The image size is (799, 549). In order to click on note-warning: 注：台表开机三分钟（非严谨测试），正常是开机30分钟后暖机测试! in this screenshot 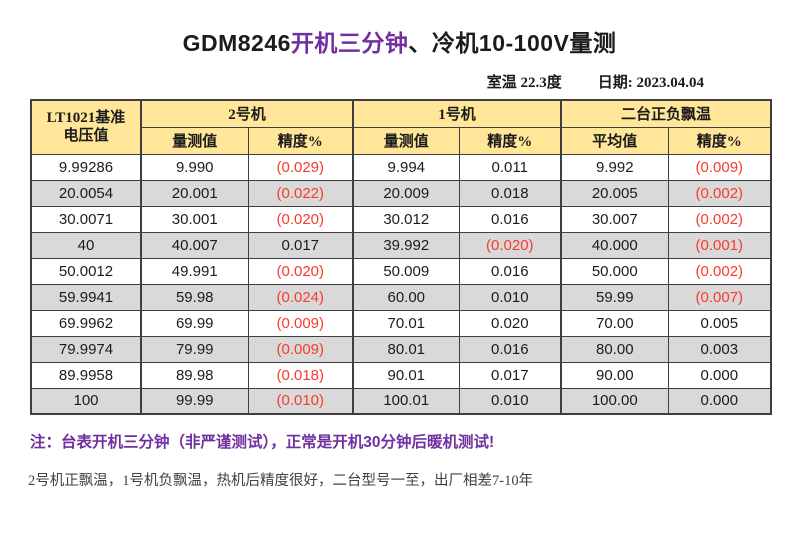, I will do `click(262, 442)`.